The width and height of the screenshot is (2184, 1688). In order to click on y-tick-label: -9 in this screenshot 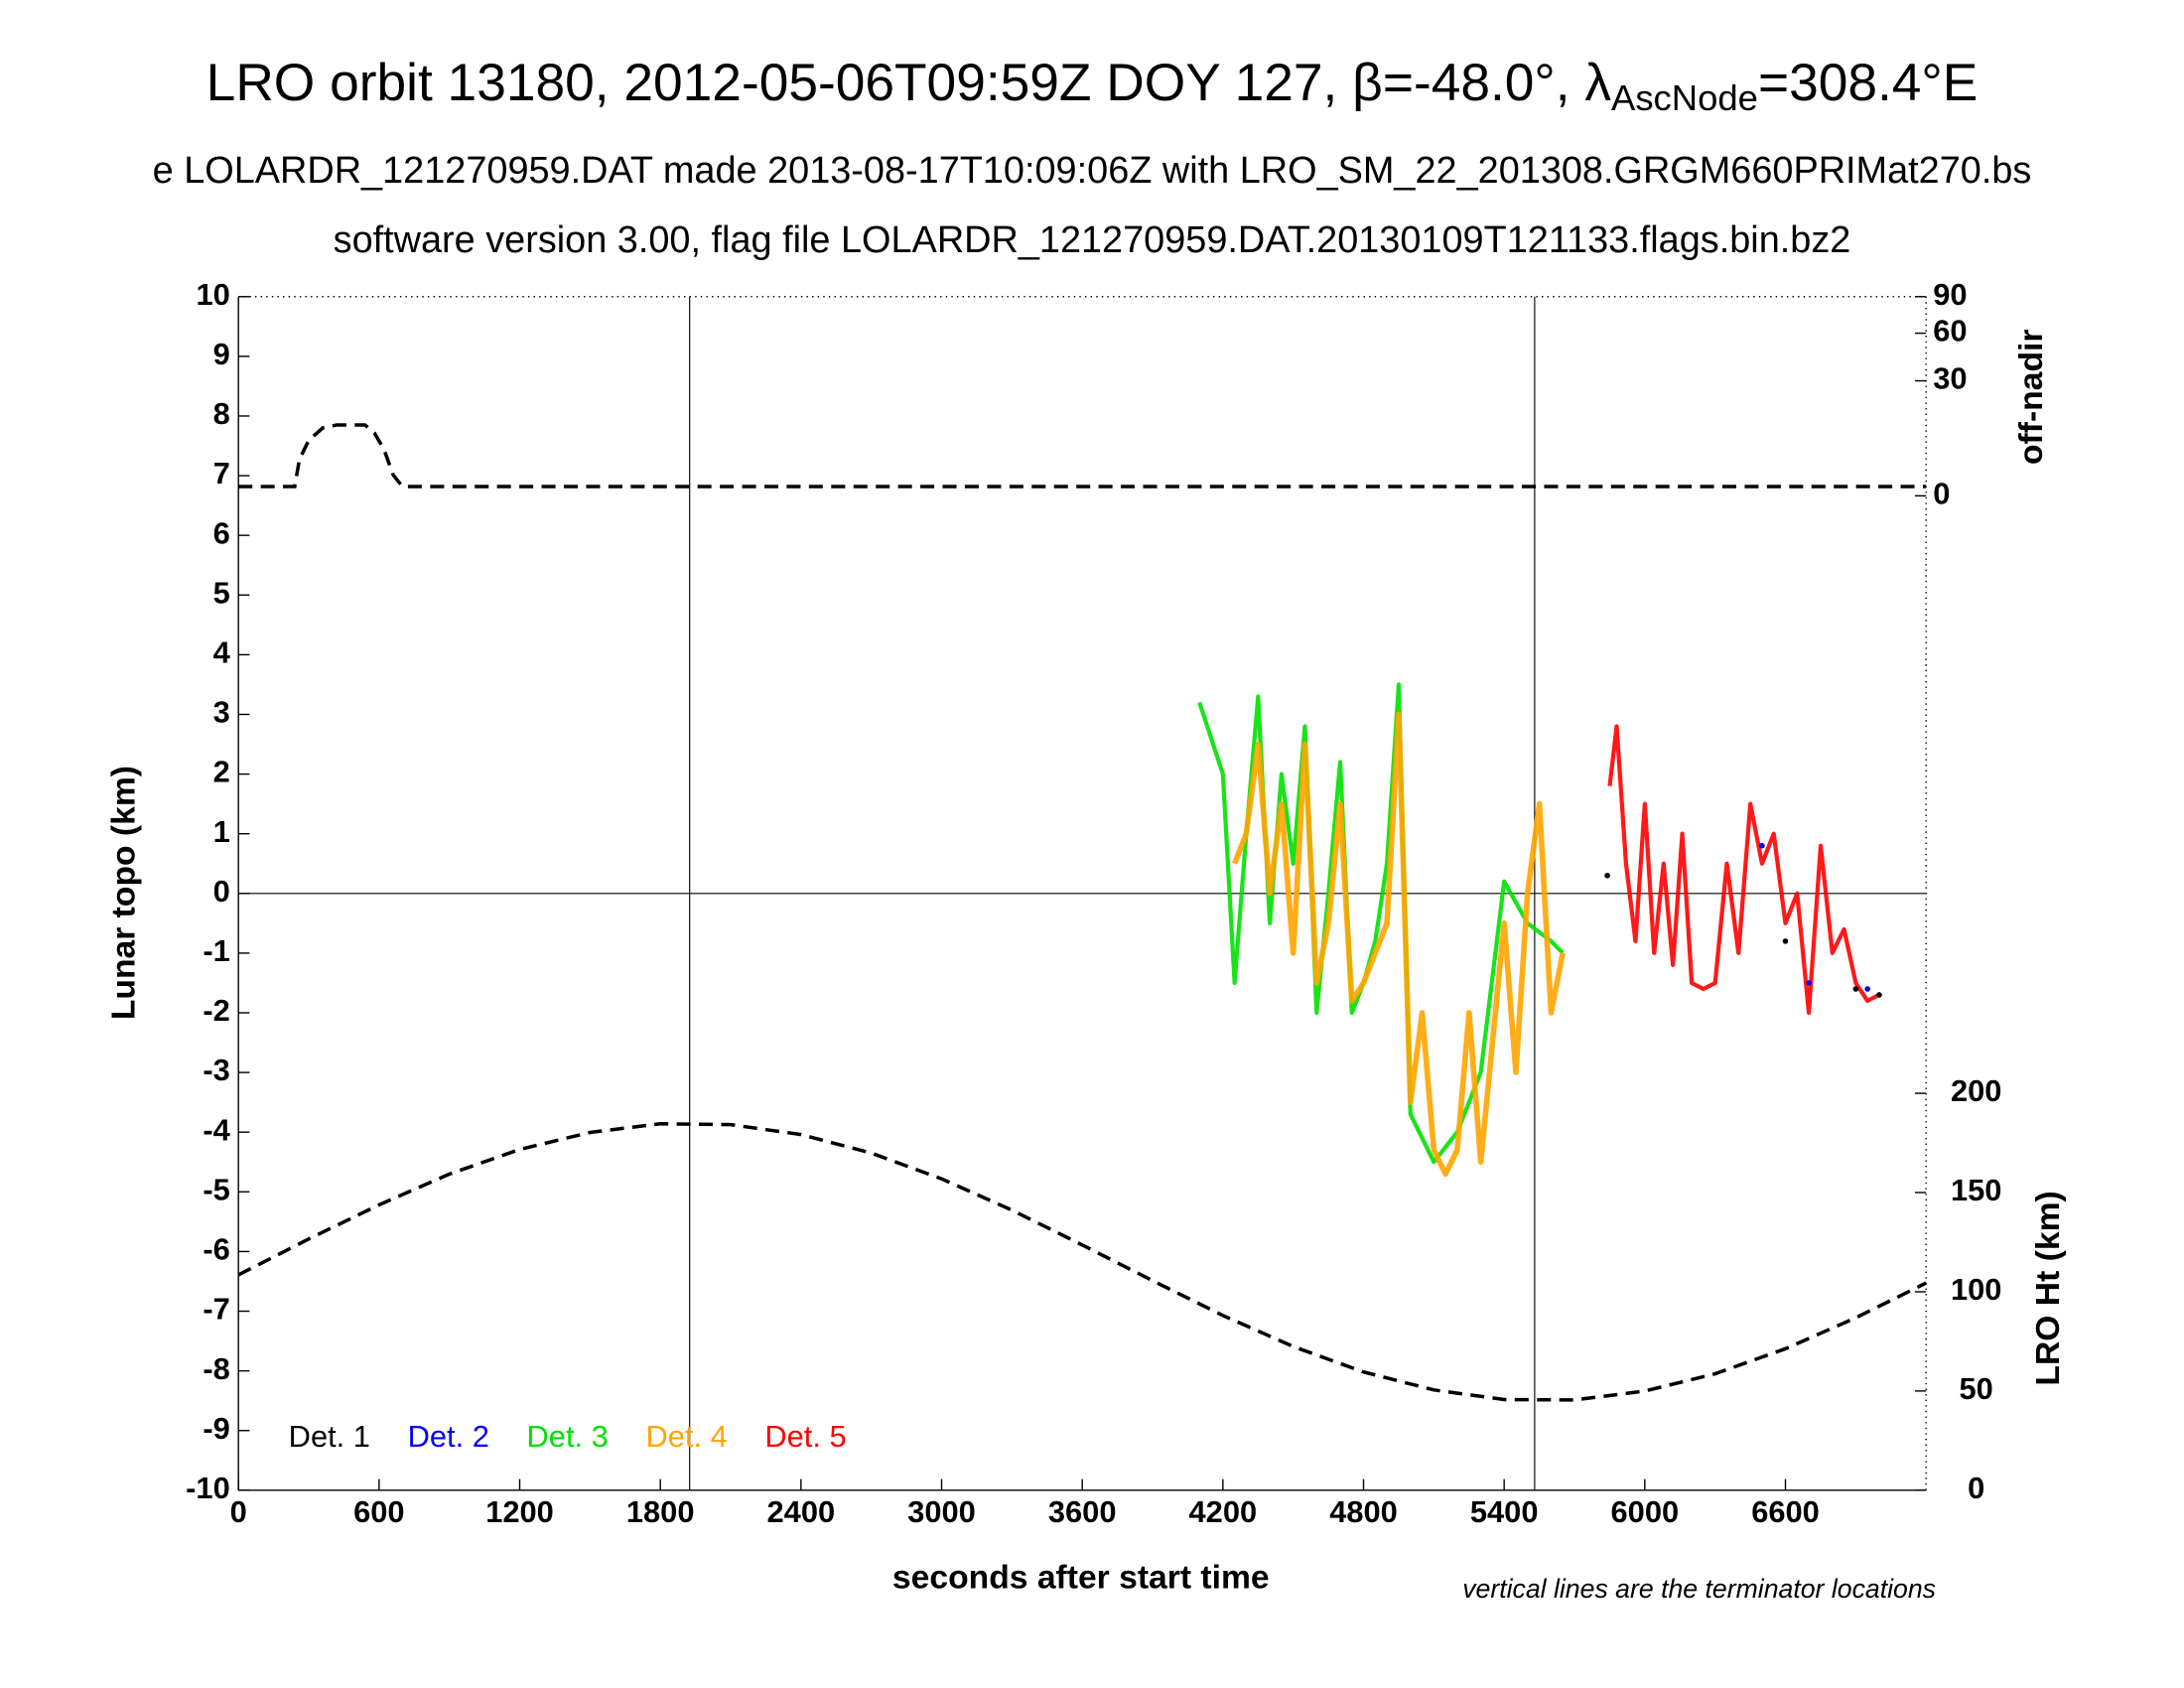, I will do `click(216, 1428)`.